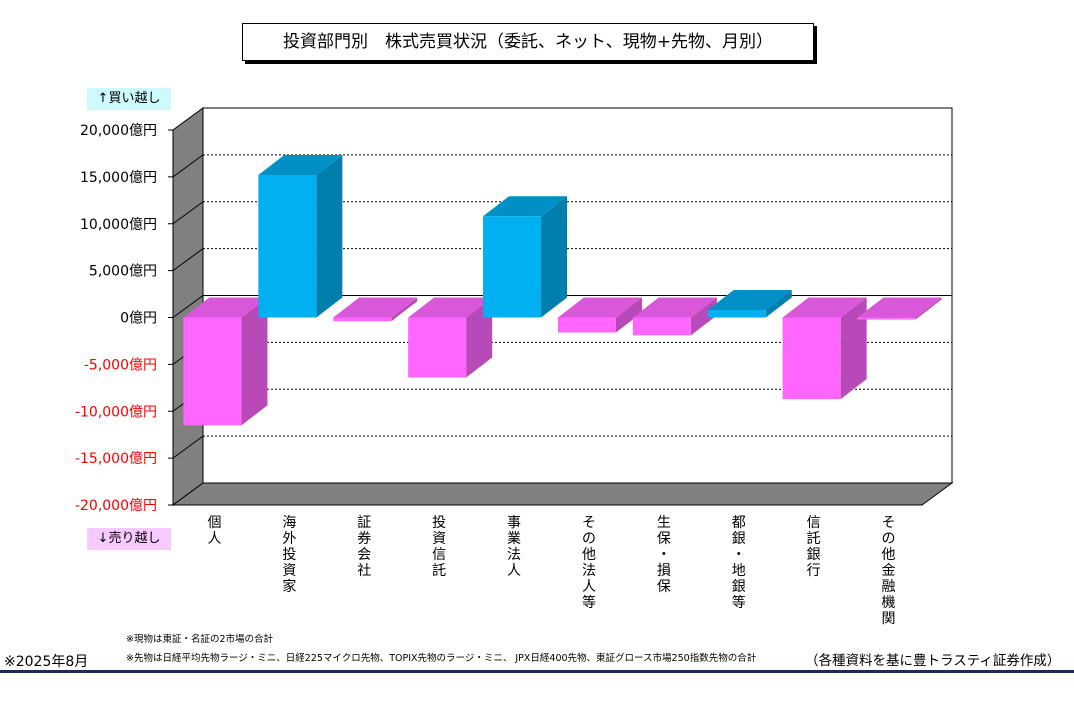  What do you see at coordinates (116, 506) in the screenshot?
I see `y-tick-label: -20,000億円` at bounding box center [116, 506].